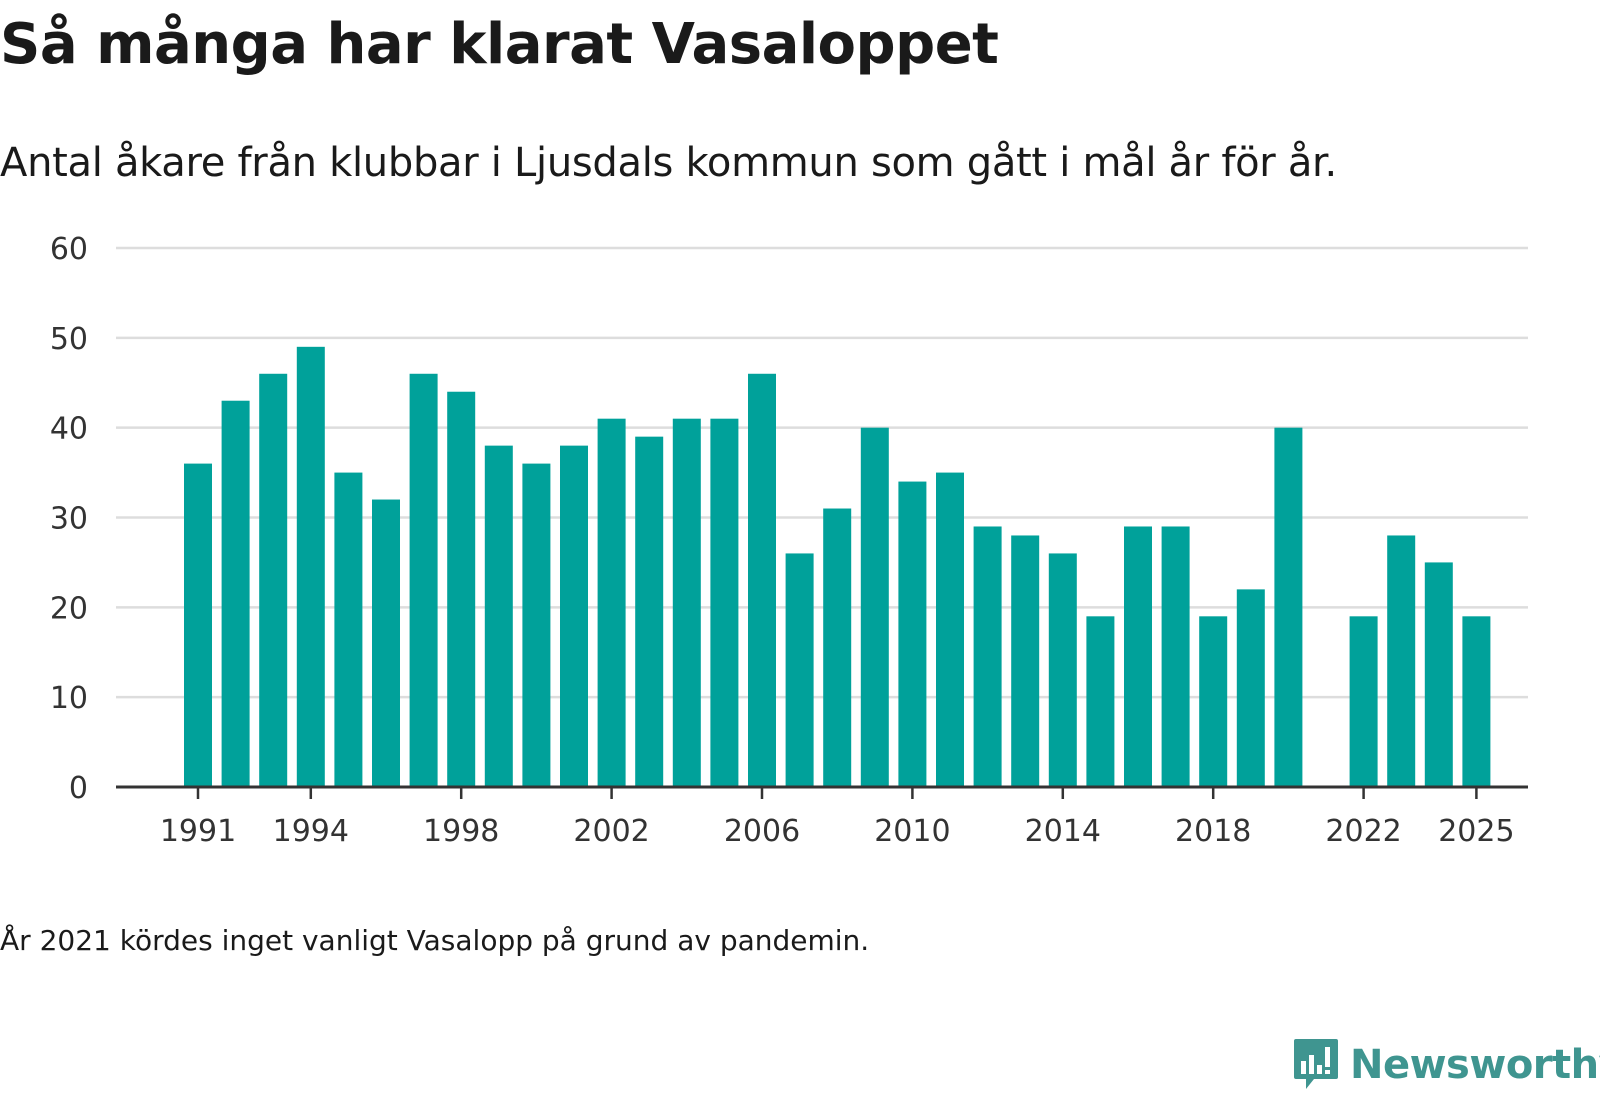 This screenshot has height=1100, width=1600. Describe the element at coordinates (611, 602) in the screenshot. I see `bar-2002` at that location.